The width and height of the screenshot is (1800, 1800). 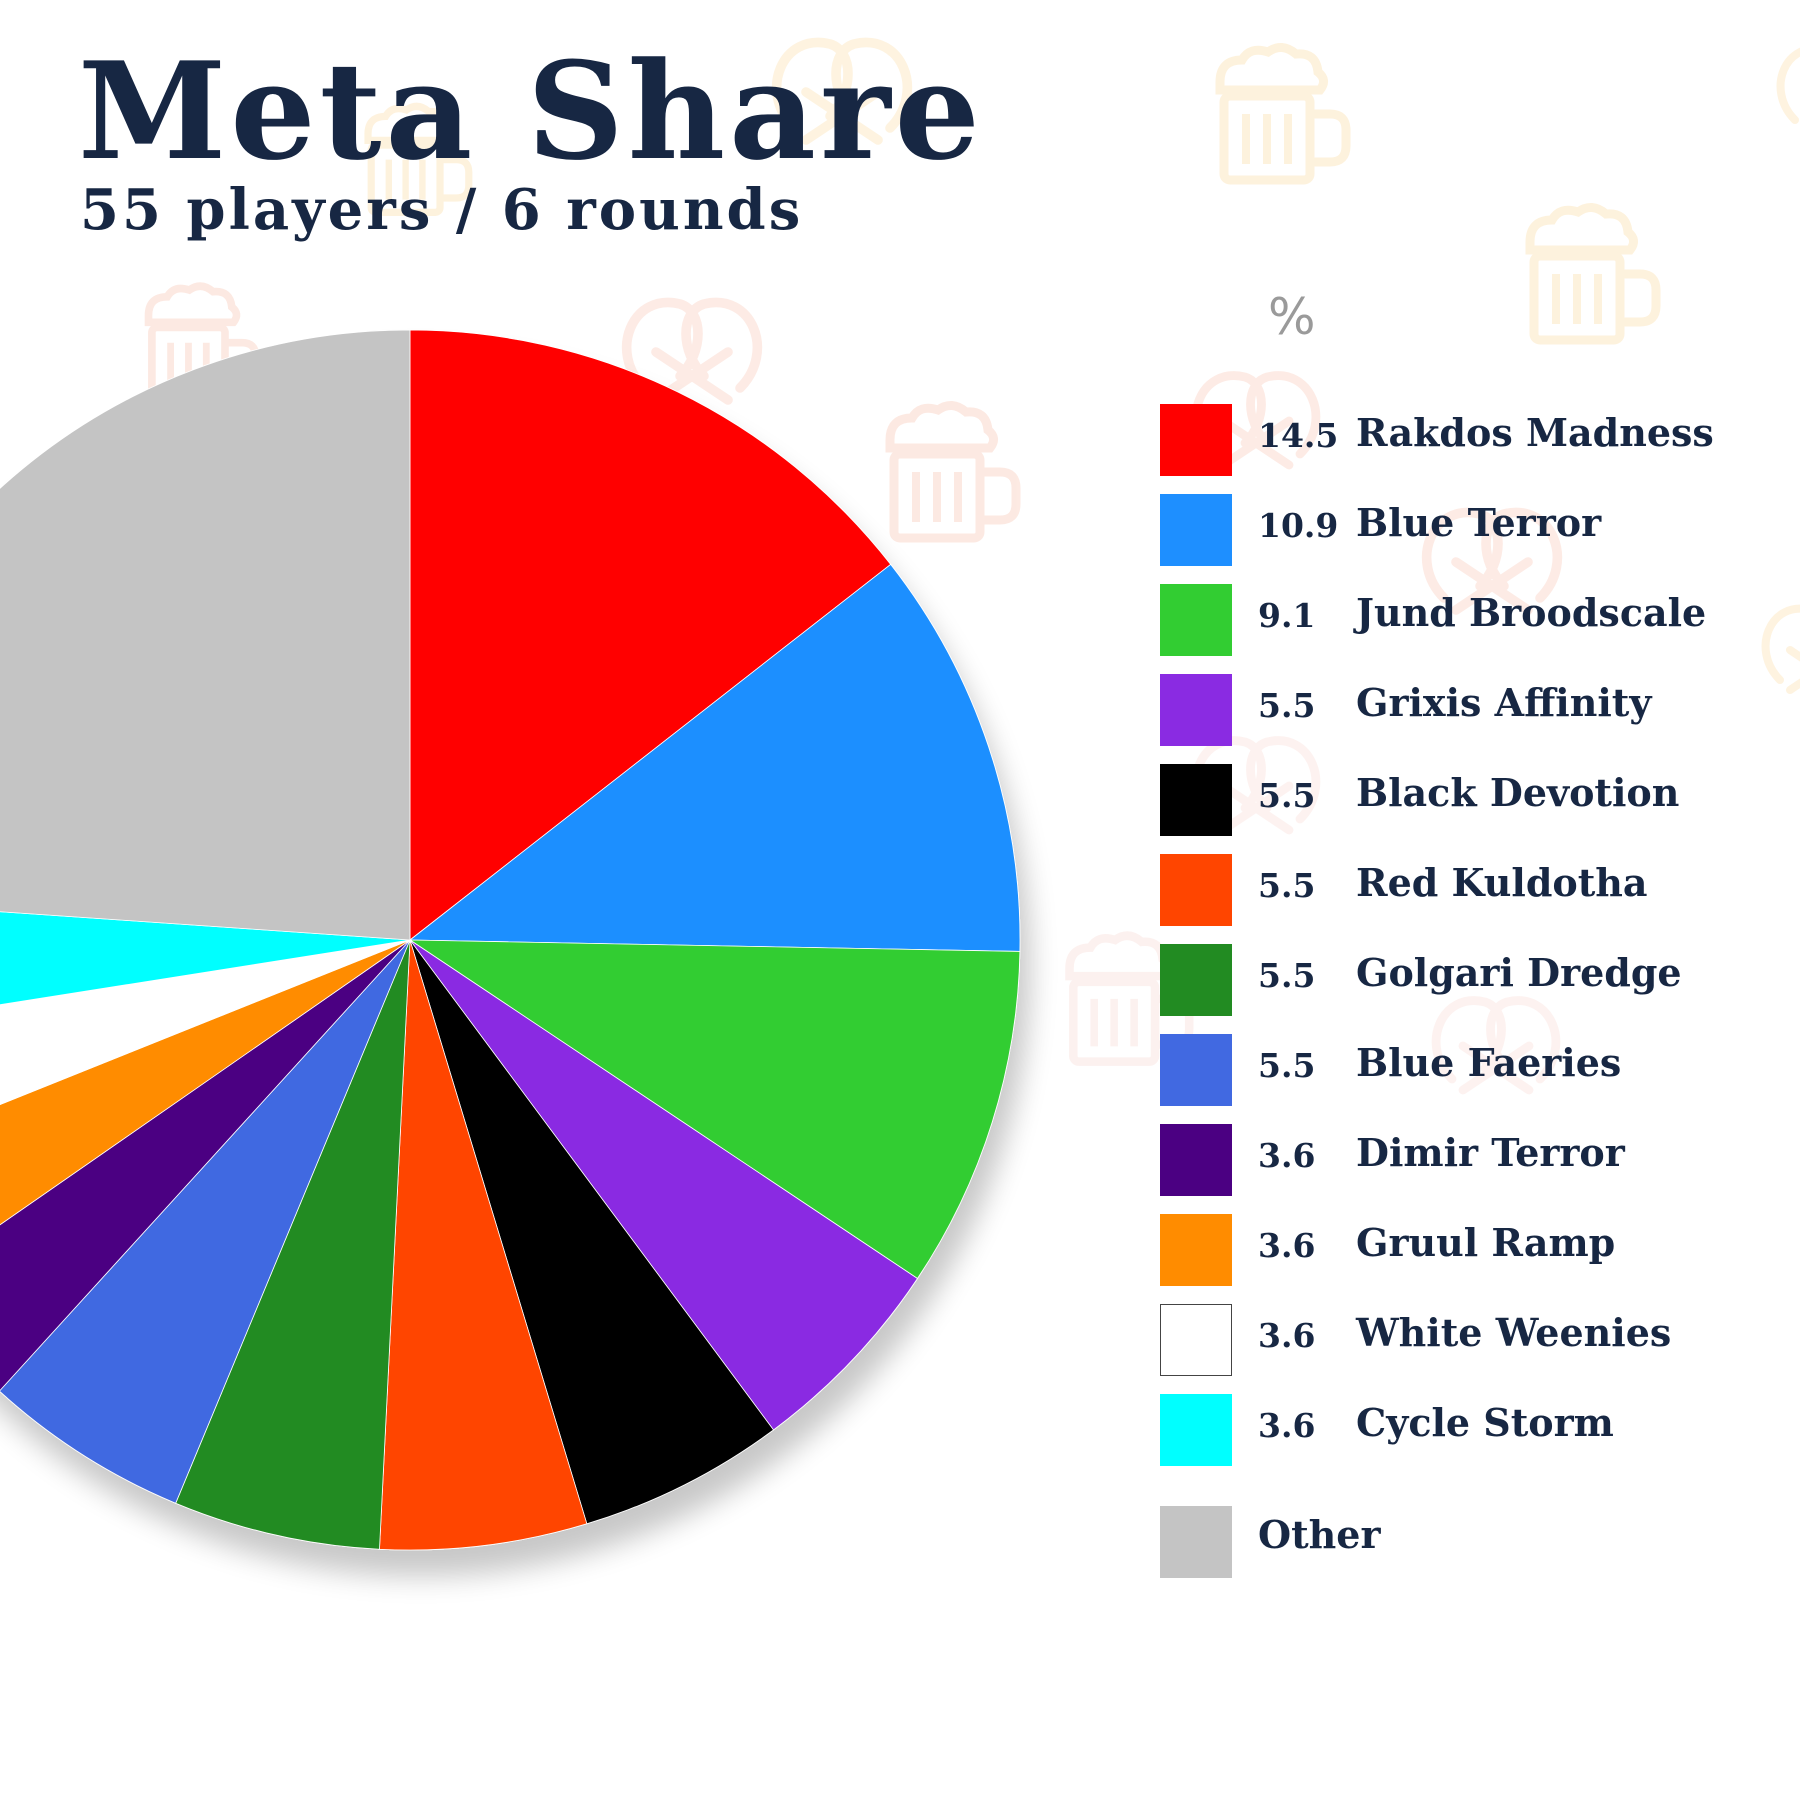 What do you see at coordinates (1298, 525) in the screenshot?
I see `legend-value: 10.9` at bounding box center [1298, 525].